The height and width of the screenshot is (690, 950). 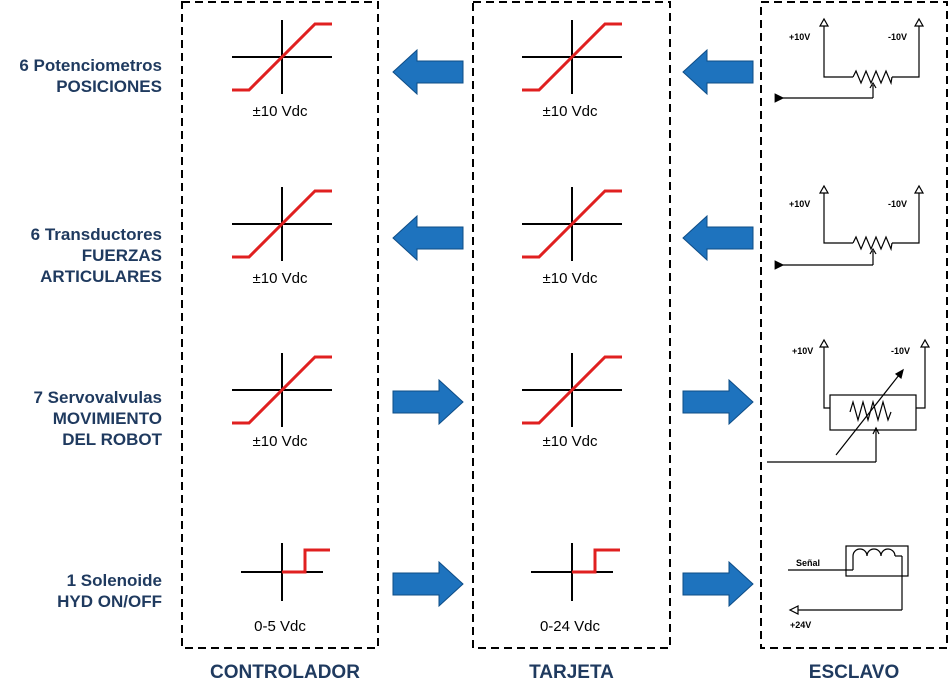 What do you see at coordinates (285, 672) in the screenshot?
I see `column-title-controlador: CONTROLADOR` at bounding box center [285, 672].